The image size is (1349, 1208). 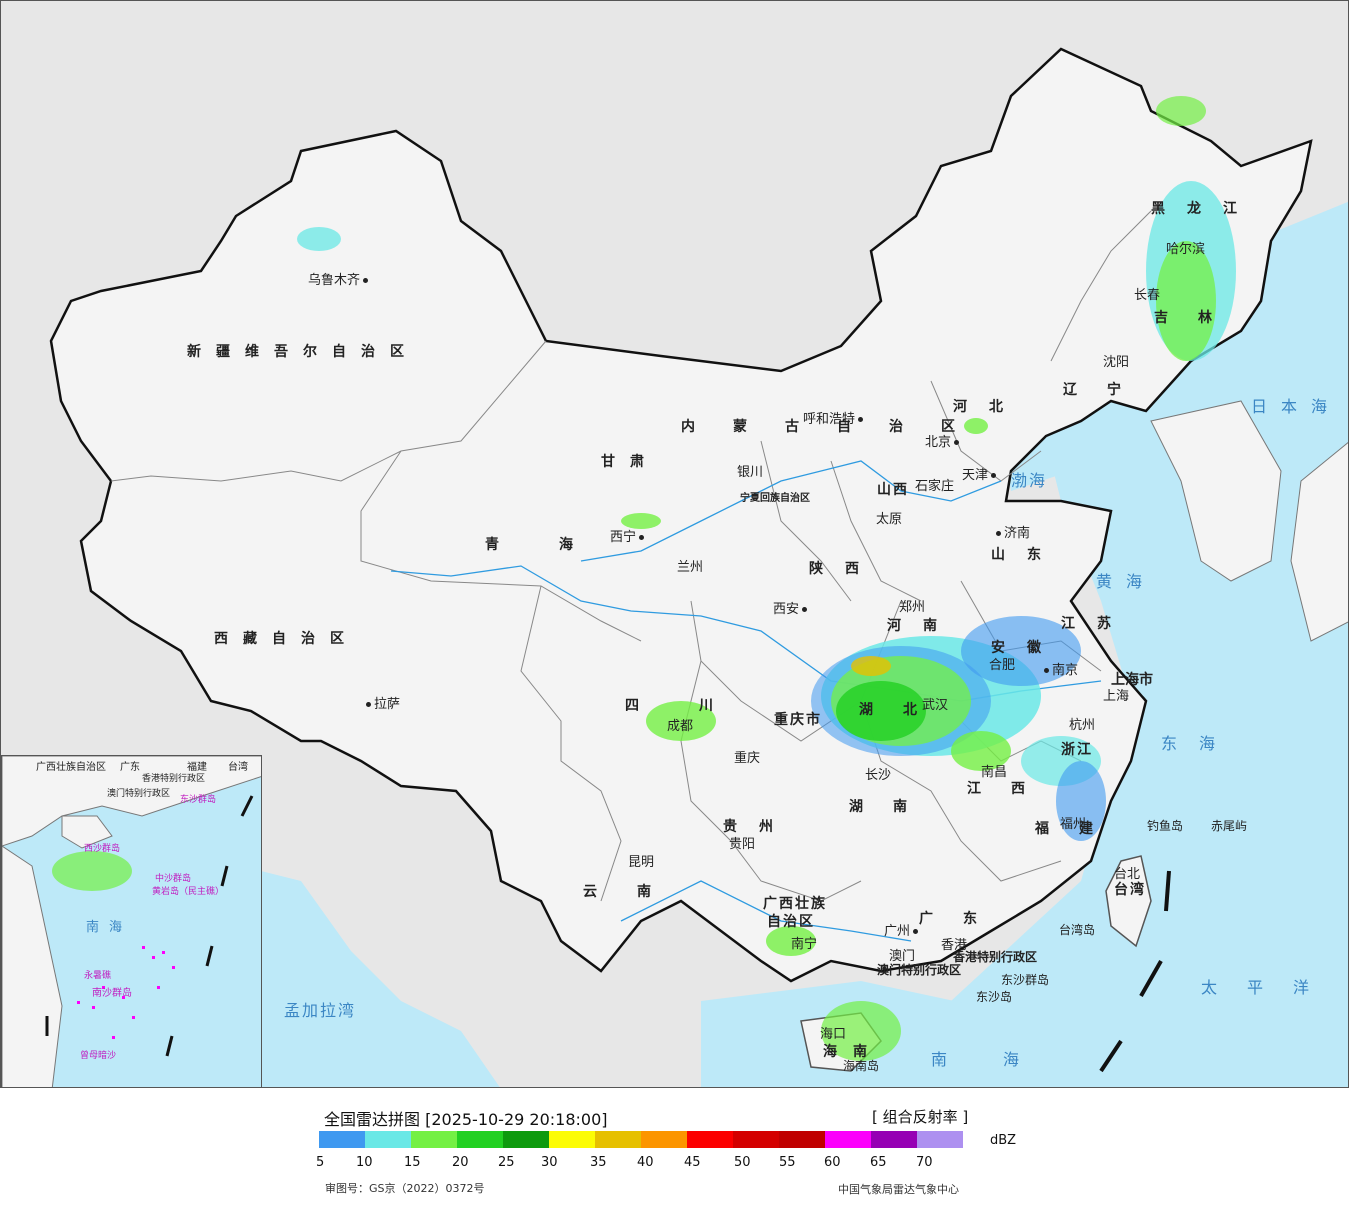 I want to click on city-changchun-label: 长春, so click(x=1147, y=295).